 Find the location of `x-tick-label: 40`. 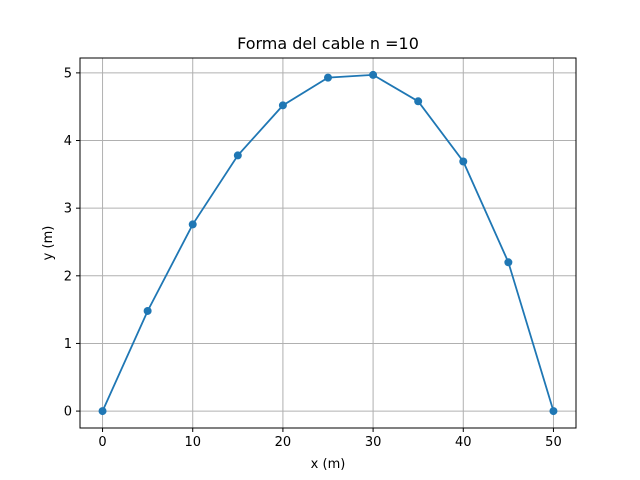

x-tick-label: 40 is located at coordinates (463, 442).